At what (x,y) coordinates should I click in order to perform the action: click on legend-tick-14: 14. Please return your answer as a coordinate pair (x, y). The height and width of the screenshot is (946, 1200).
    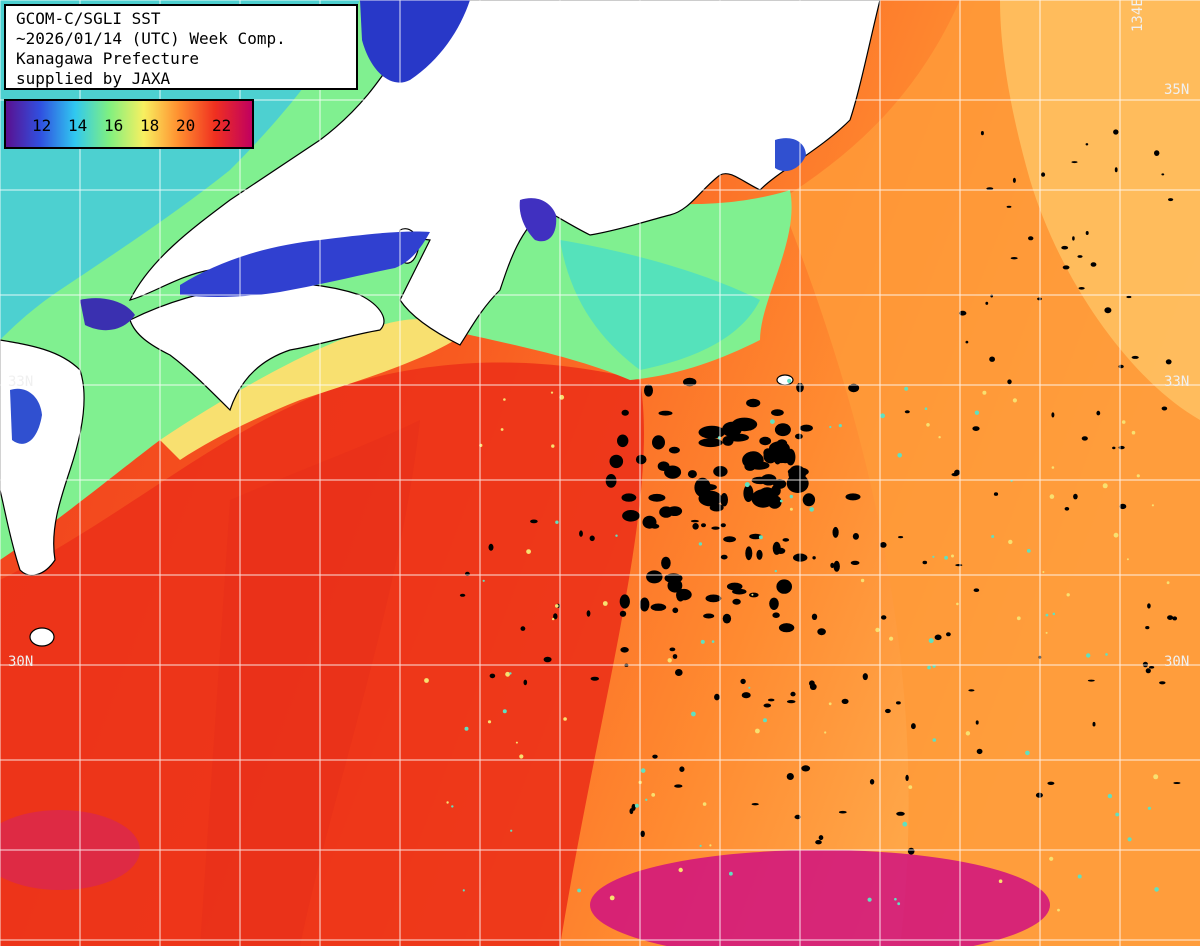
    Looking at the image, I should click on (78, 125).